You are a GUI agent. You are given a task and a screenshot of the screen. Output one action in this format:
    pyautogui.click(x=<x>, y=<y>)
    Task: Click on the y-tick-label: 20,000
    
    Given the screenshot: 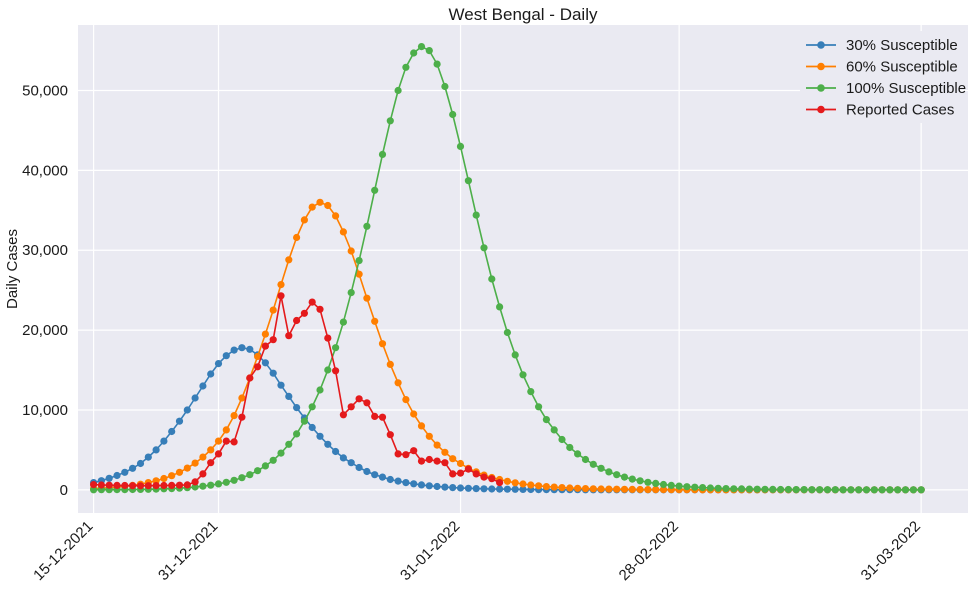 What is the action you would take?
    pyautogui.click(x=45, y=330)
    